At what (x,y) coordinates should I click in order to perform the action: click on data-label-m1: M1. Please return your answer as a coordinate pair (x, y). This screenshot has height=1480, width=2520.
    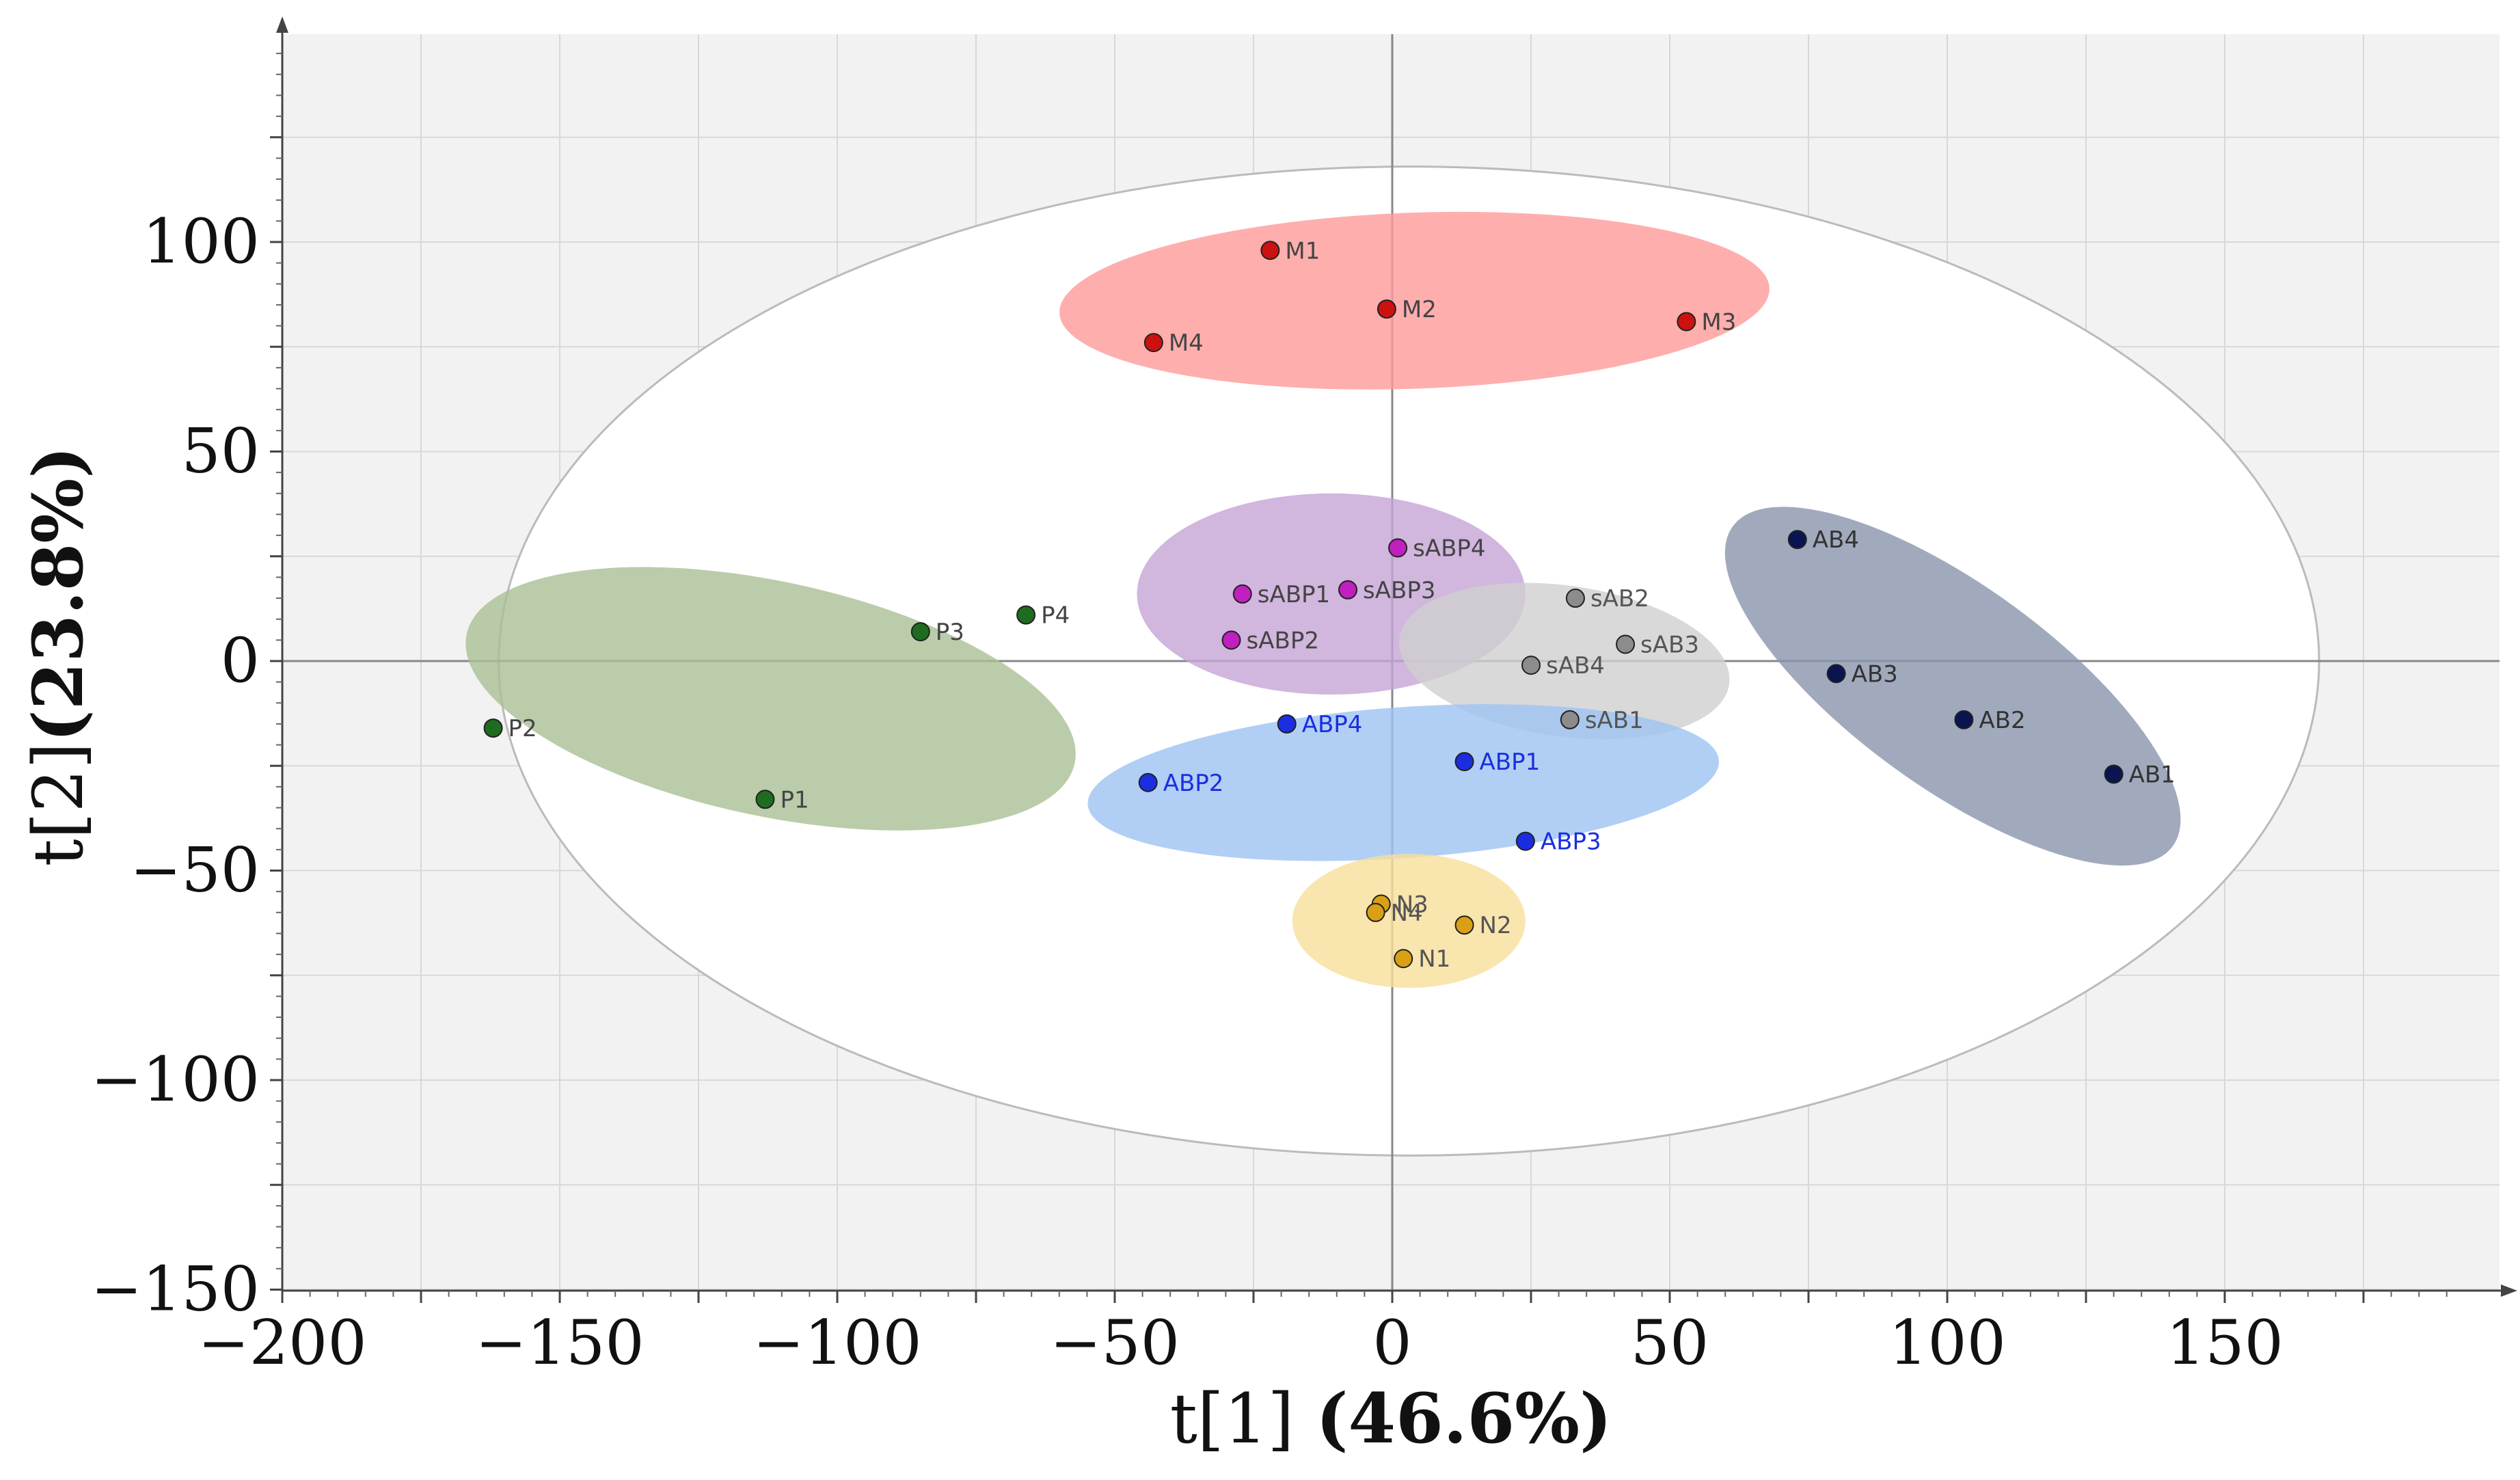
    Looking at the image, I should click on (1302, 251).